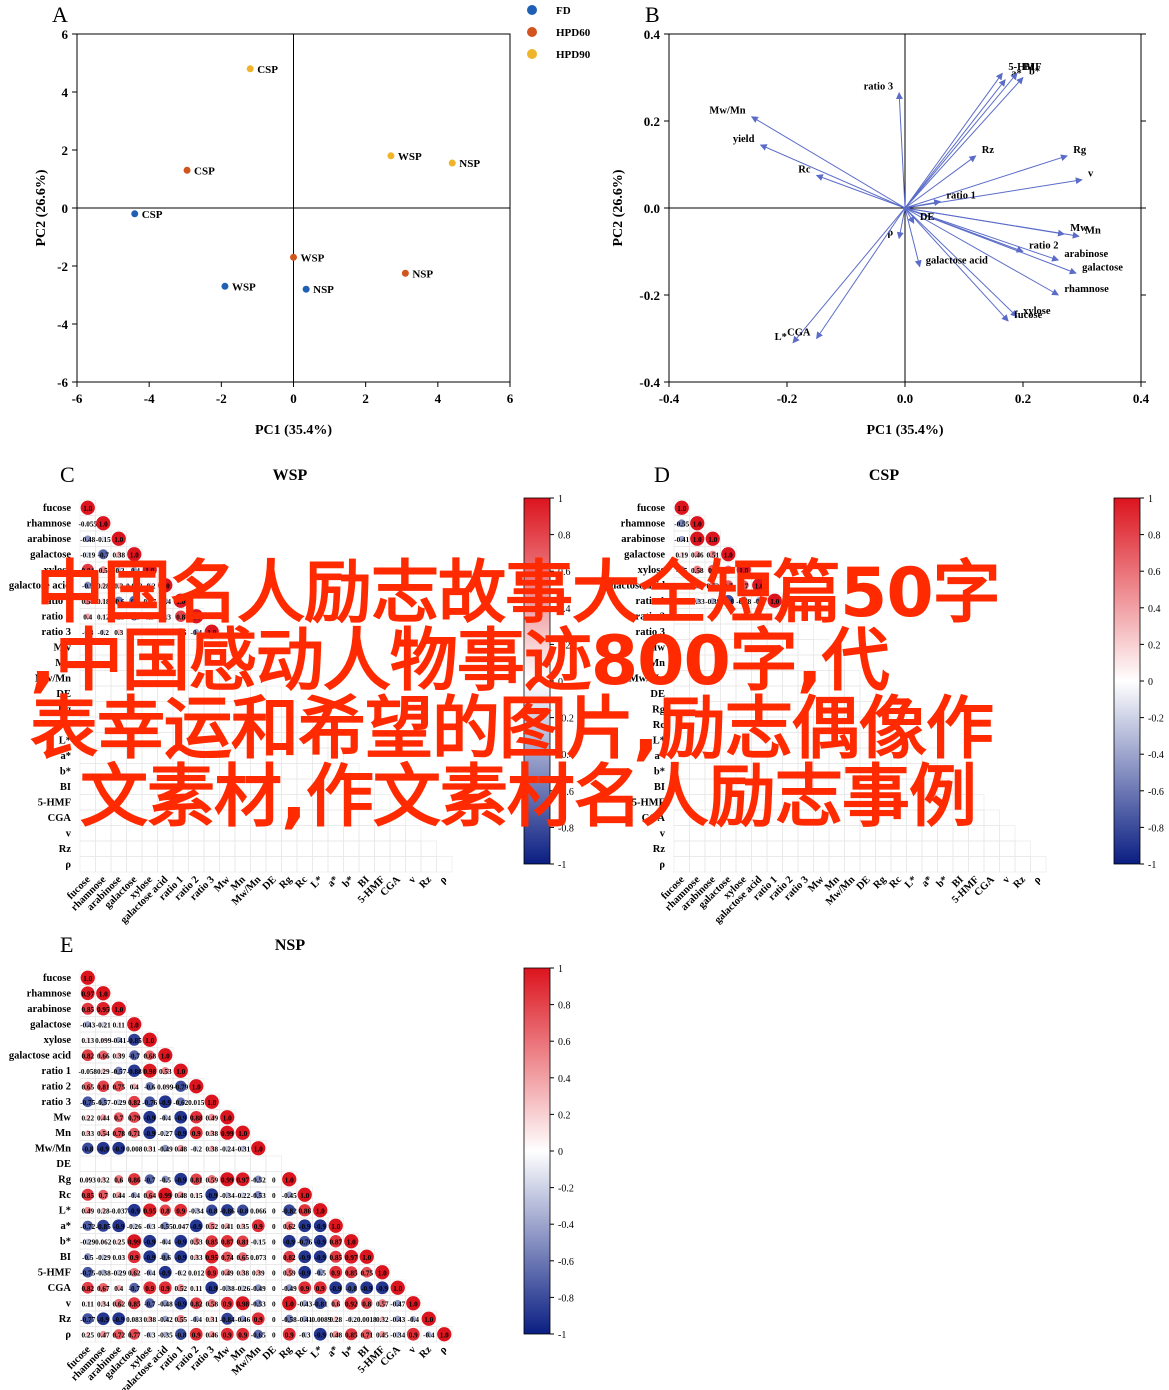  Describe the element at coordinates (149, 1056) in the screenshot. I see `correlation-value: 0.68` at that location.